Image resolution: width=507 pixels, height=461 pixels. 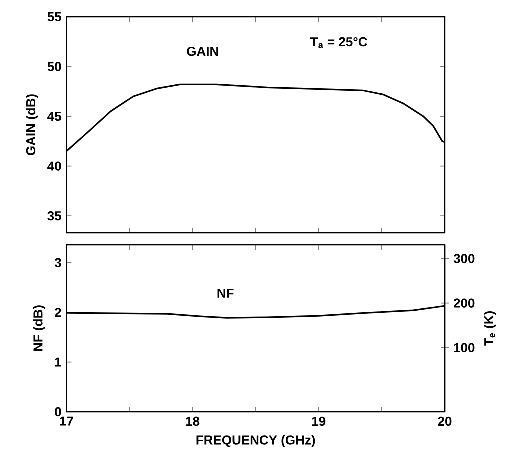 I want to click on y-axis-title: GAIN (dB), so click(x=32, y=125).